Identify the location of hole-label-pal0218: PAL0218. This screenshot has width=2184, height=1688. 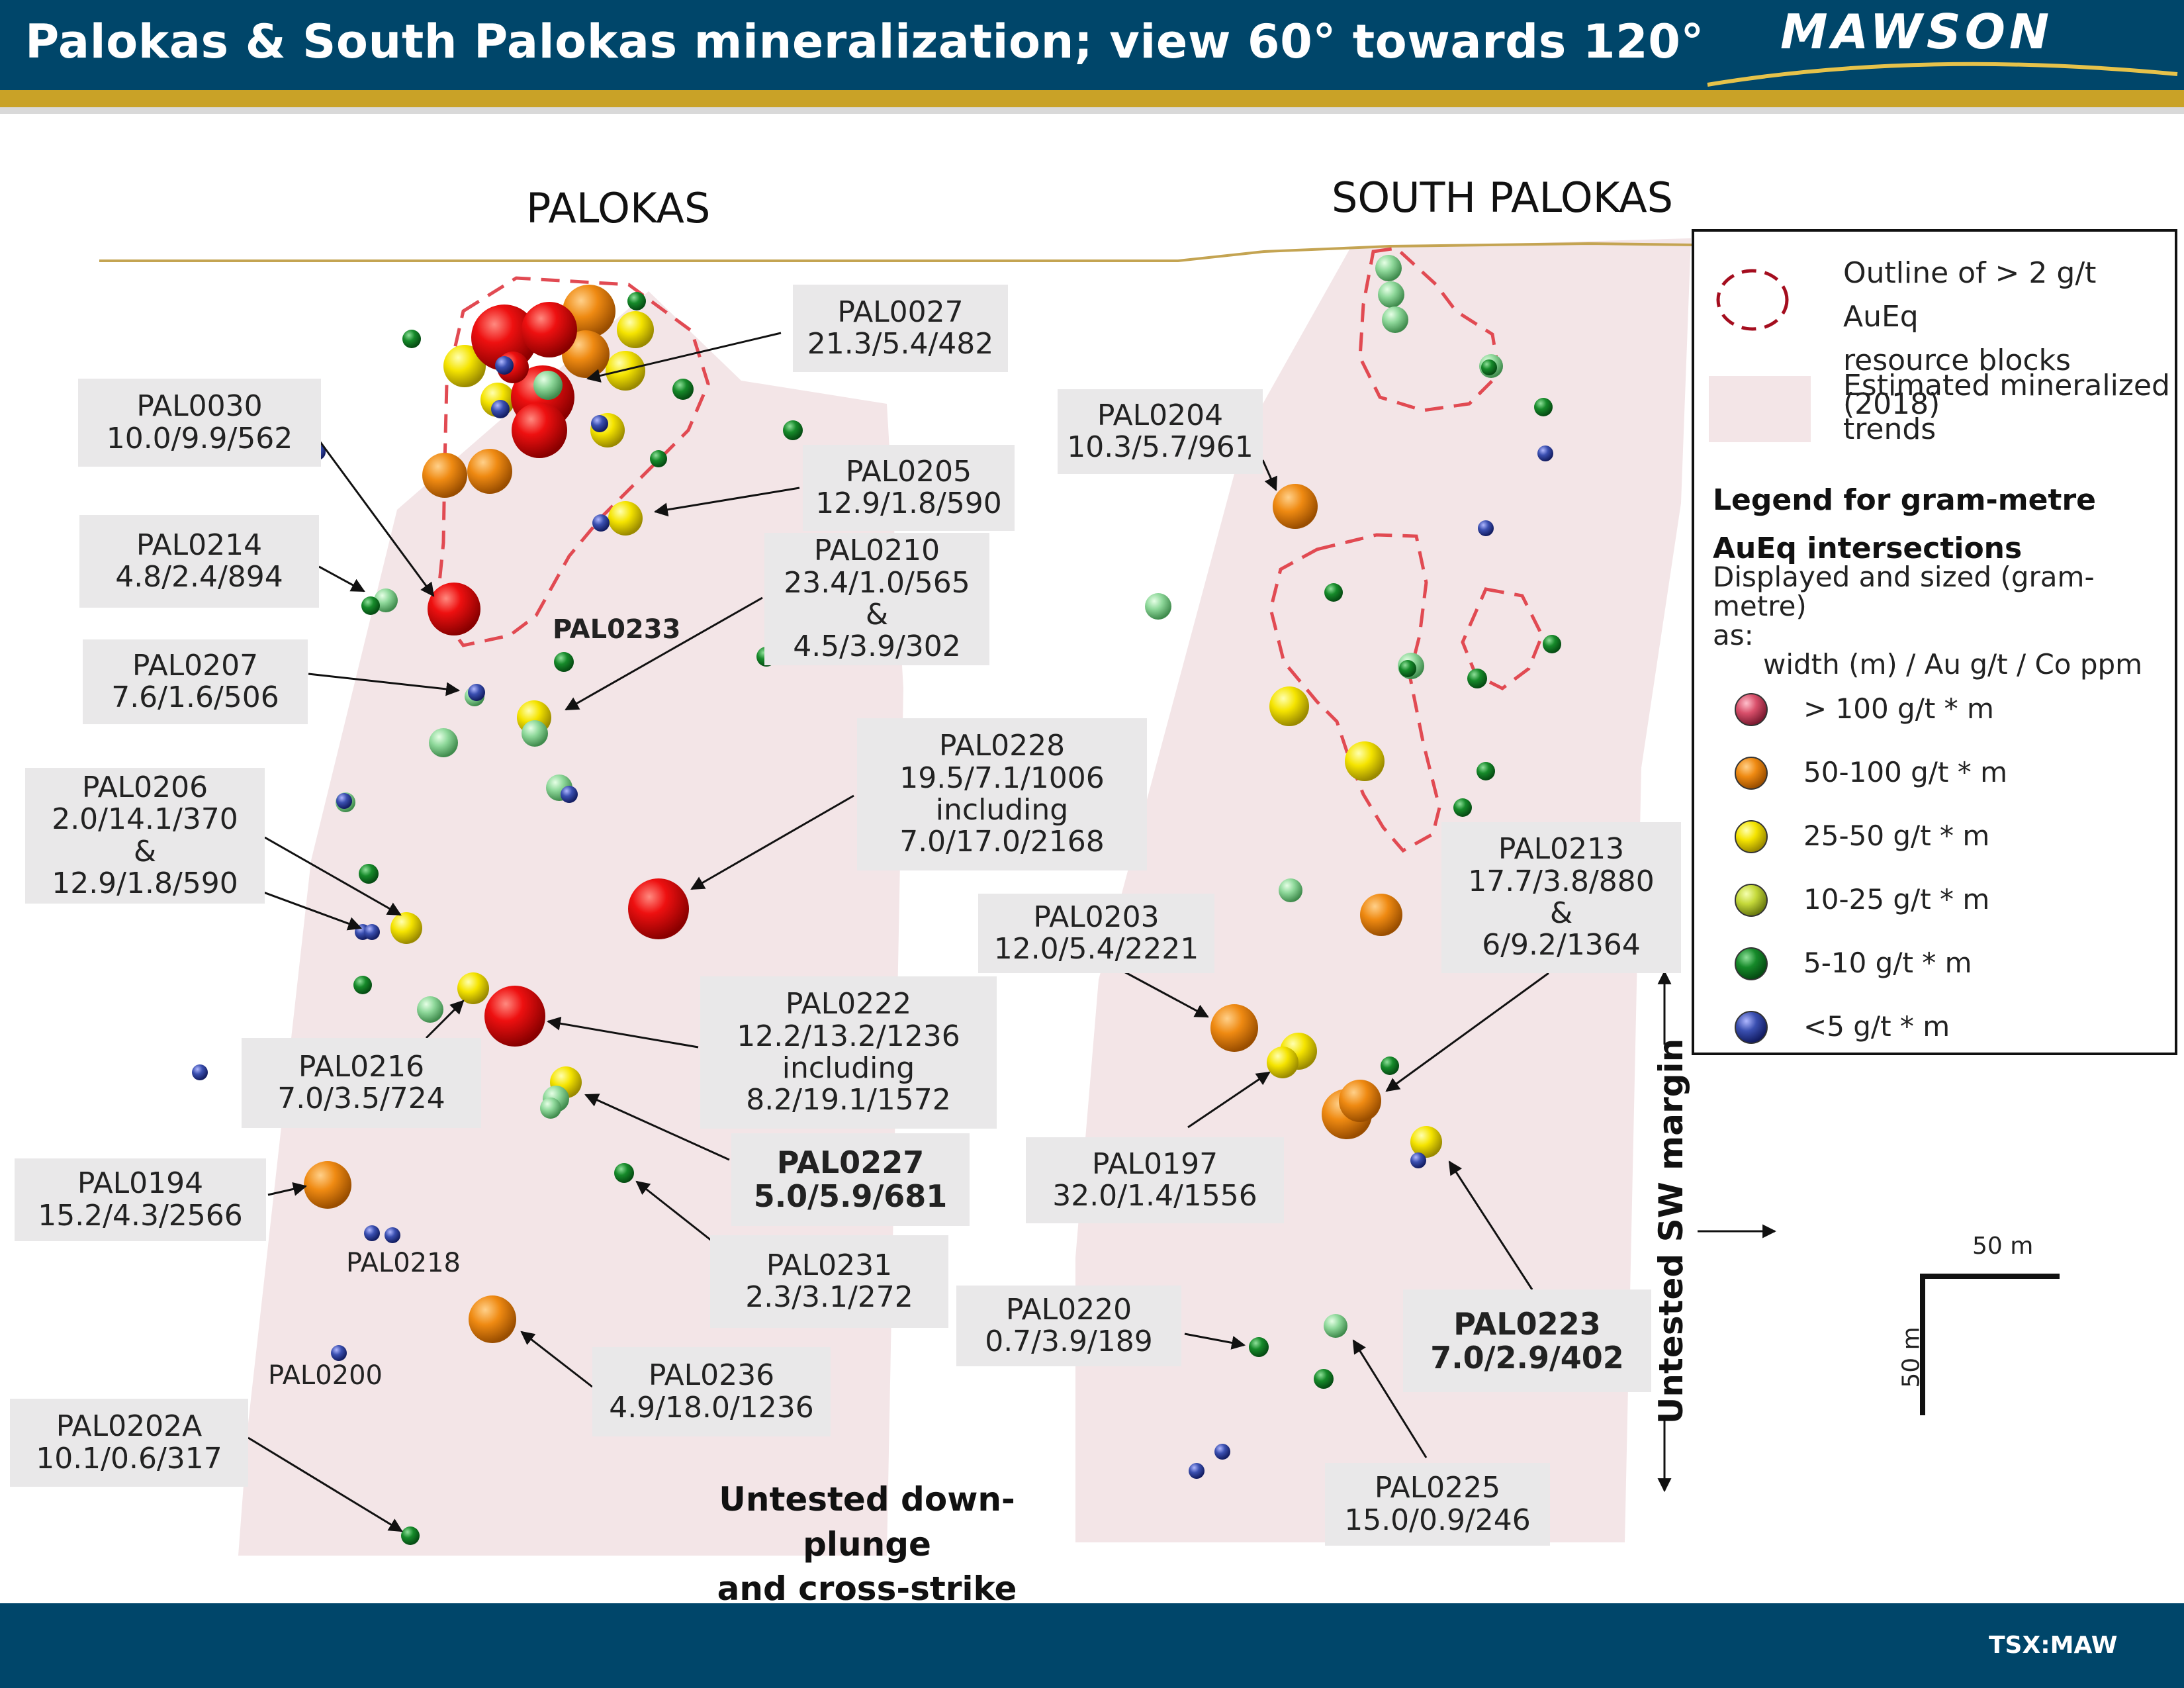
(403, 1263).